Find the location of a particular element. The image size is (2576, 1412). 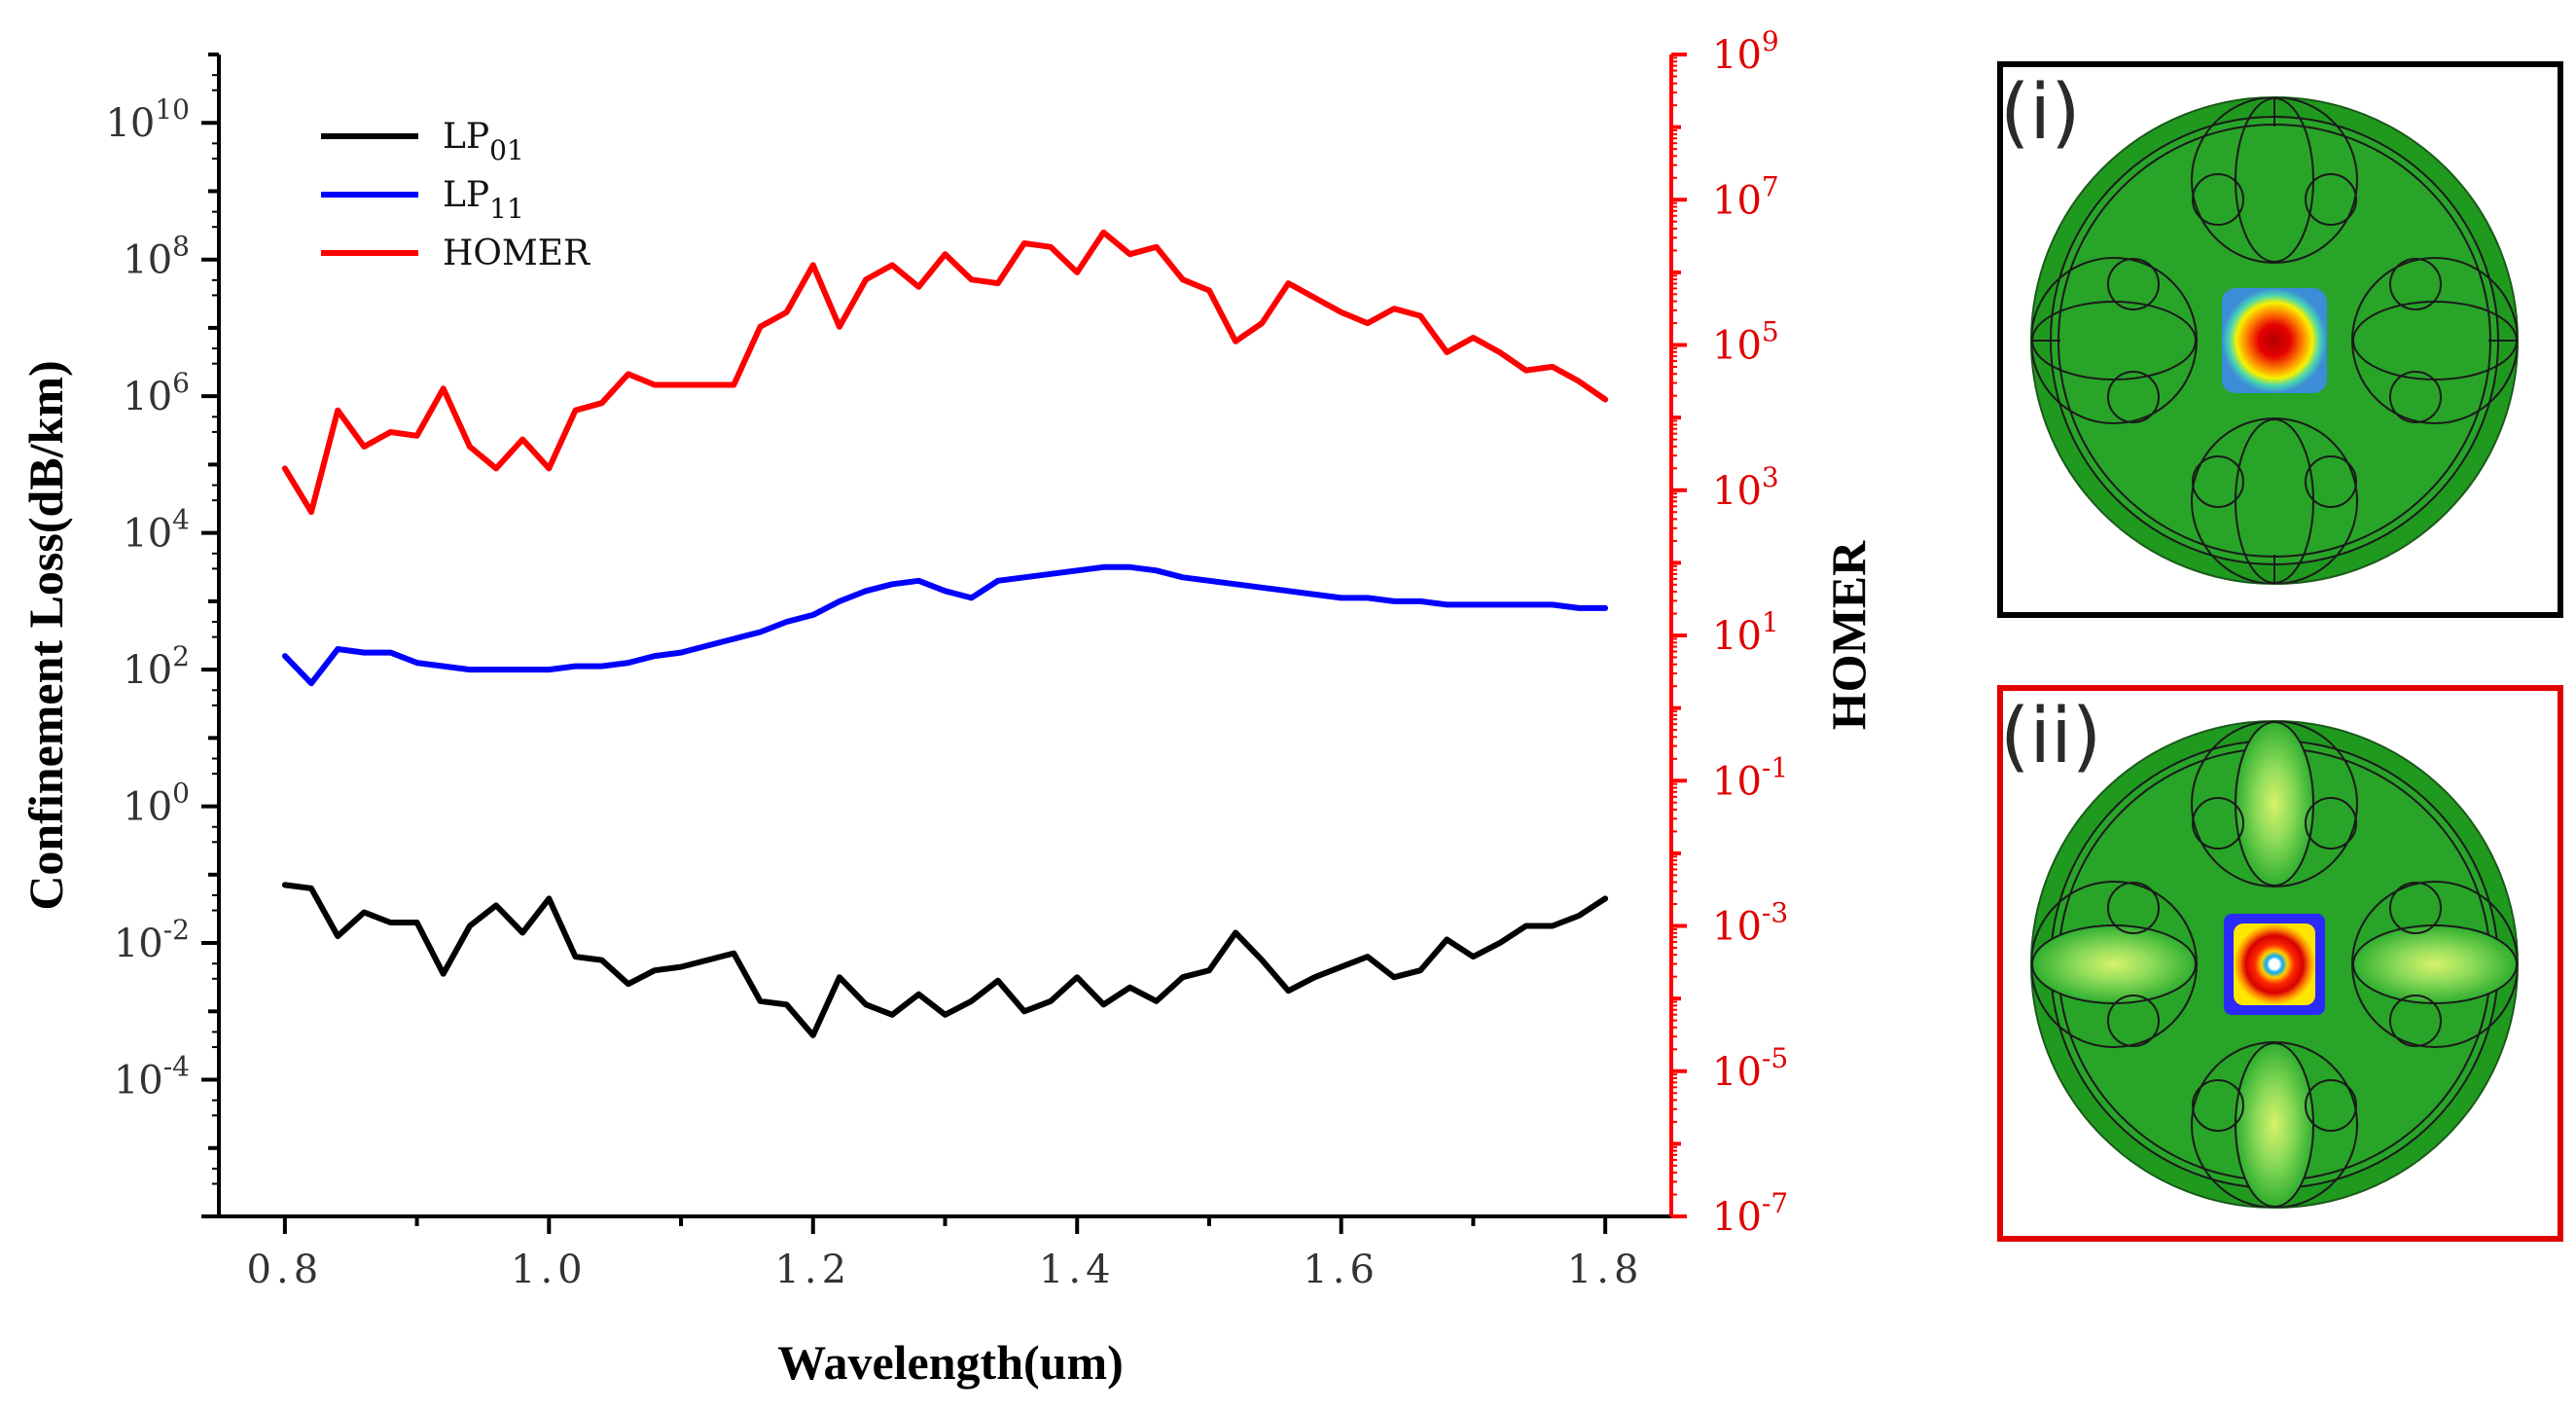

right-tick-label: 10⁵ is located at coordinates (1745, 342).